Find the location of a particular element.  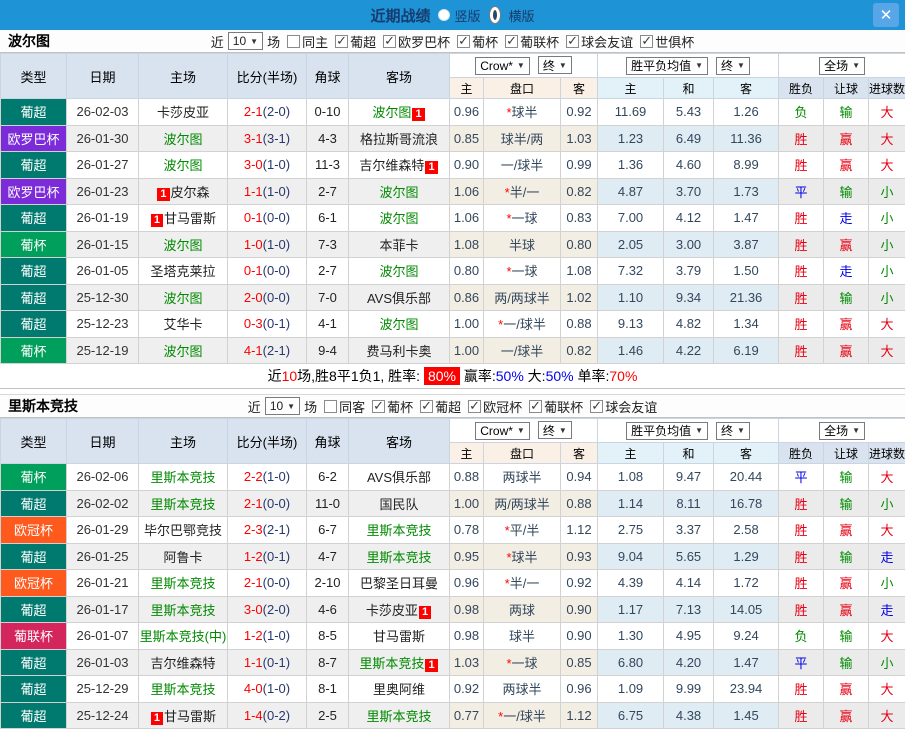

league-cell: 葡杯 is located at coordinates (33, 350).